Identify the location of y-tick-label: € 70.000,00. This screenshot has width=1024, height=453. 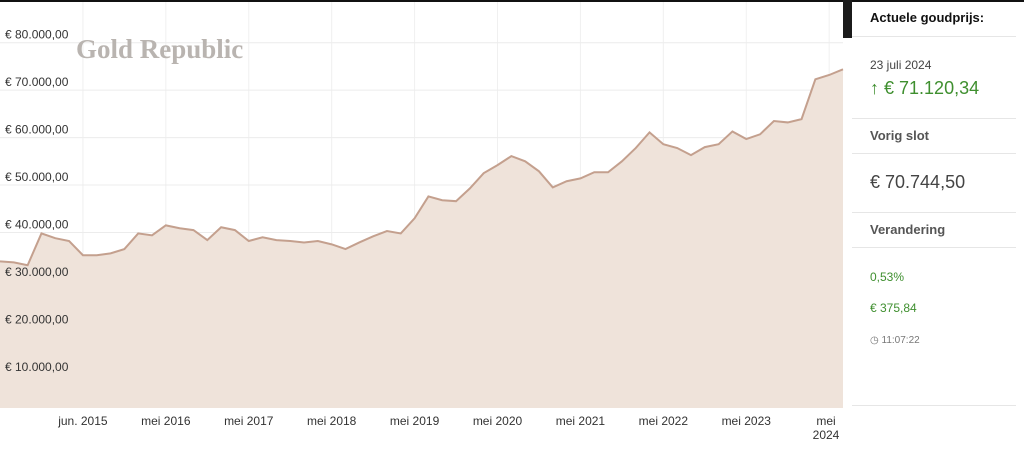
(37, 82).